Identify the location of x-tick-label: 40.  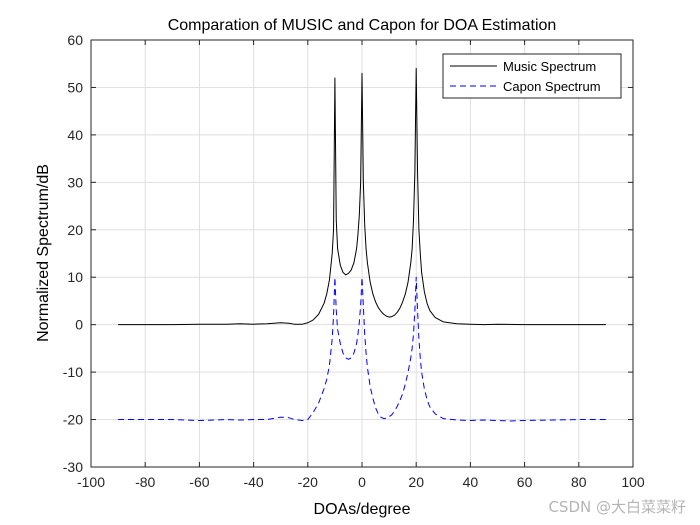
(471, 482).